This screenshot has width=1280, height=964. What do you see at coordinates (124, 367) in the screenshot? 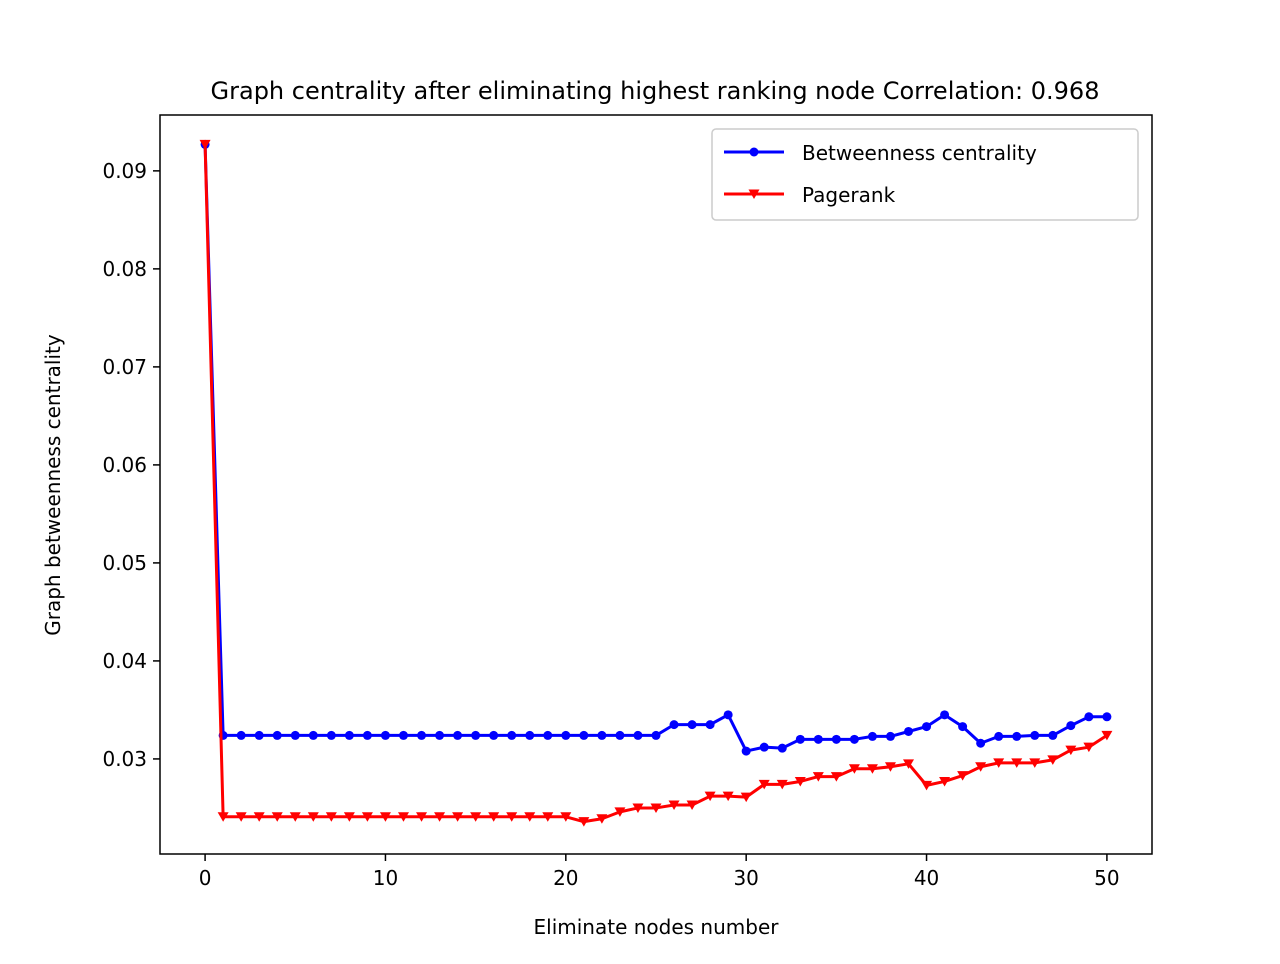
I see `y-tick-label: 0.07` at bounding box center [124, 367].